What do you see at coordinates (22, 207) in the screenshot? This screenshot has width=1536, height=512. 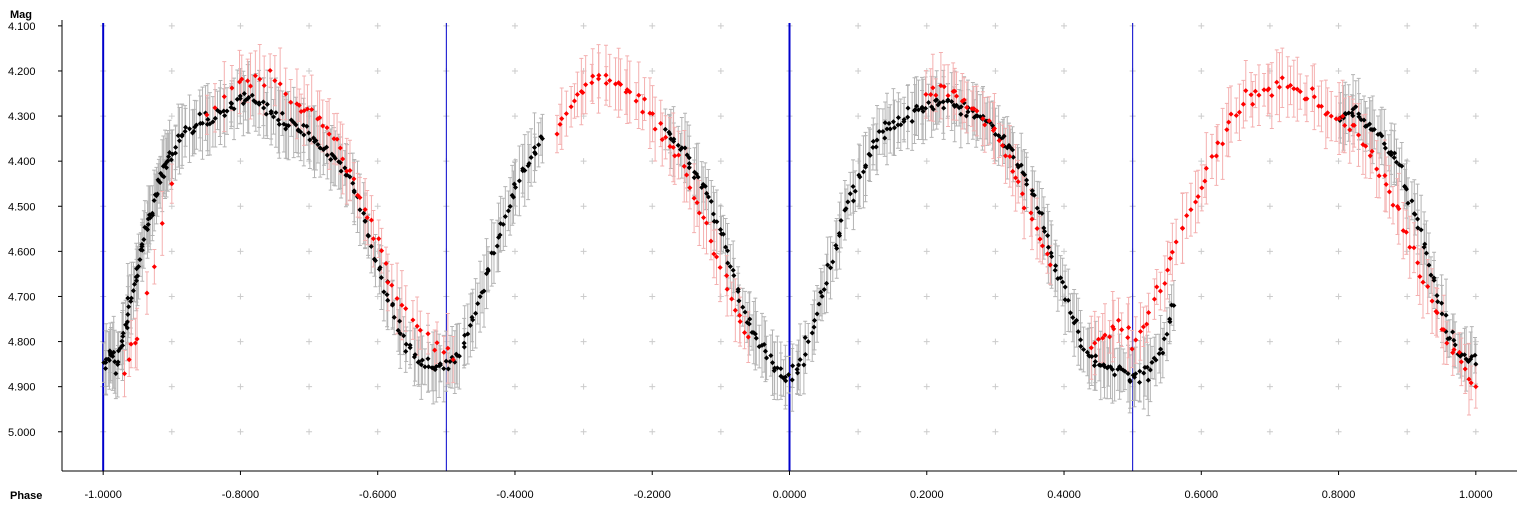 I see `y-tick-label: 4.500` at bounding box center [22, 207].